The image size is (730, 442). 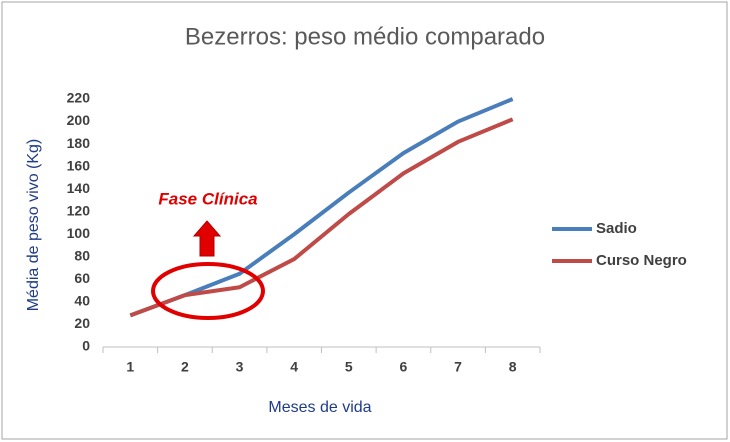 I want to click on y-tick-label: 0, so click(x=86, y=346).